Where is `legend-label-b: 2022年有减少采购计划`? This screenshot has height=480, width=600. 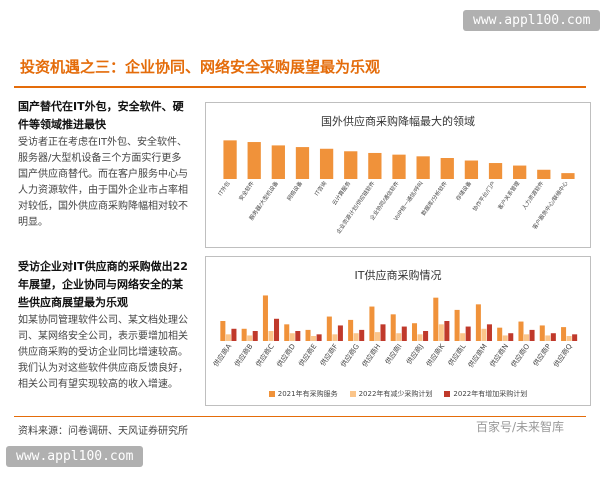 legend-label-b: 2022年有减少采购计划 is located at coordinates (395, 394).